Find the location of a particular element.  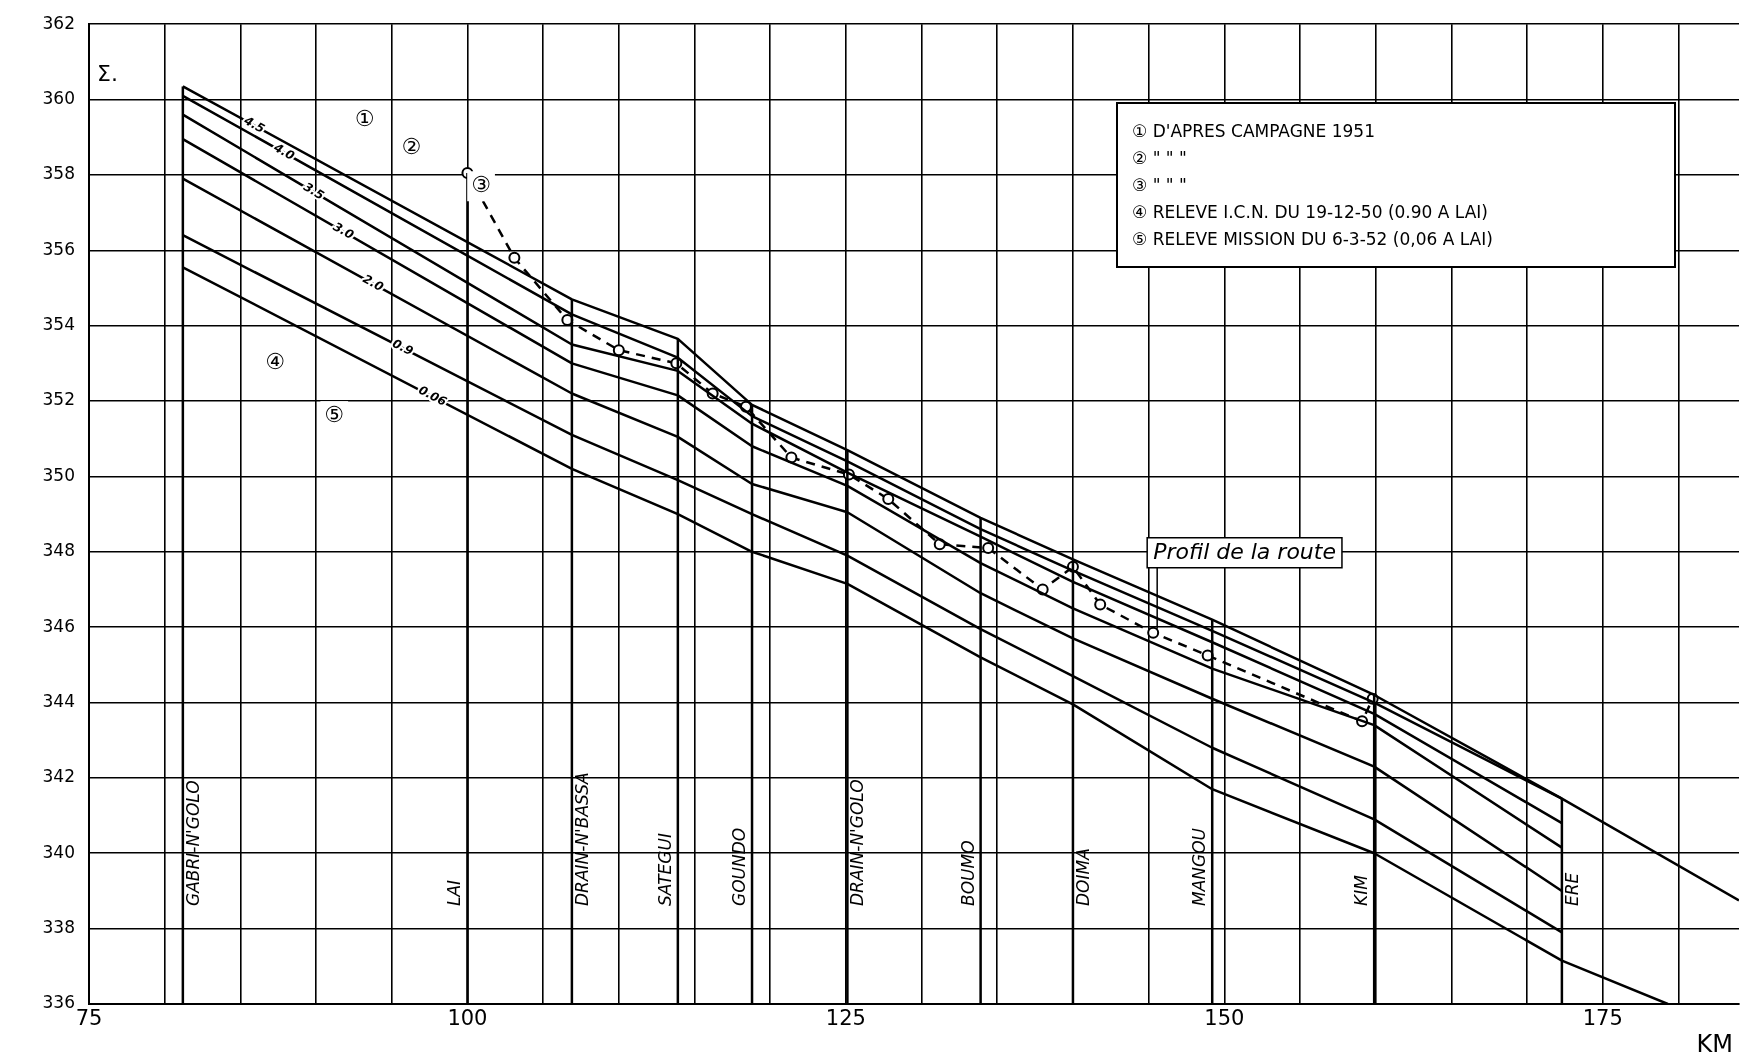

y-tick-label: 350 is located at coordinates (58, 474).